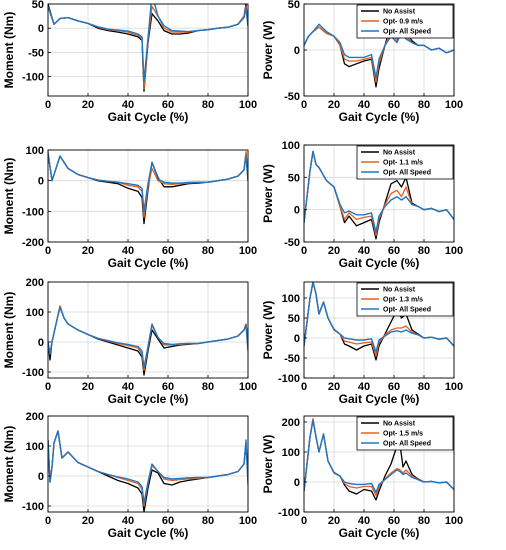 The image size is (506, 550). What do you see at coordinates (403, 434) in the screenshot?
I see `legend-entry: Opt- 1.5 m/s` at bounding box center [403, 434].